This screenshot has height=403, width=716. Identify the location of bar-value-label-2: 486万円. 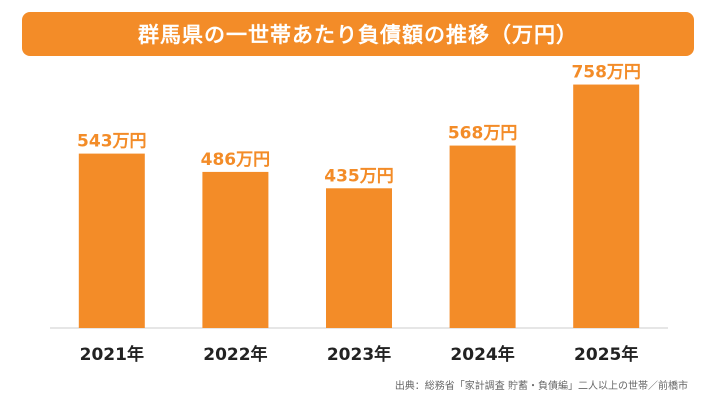
(236, 160).